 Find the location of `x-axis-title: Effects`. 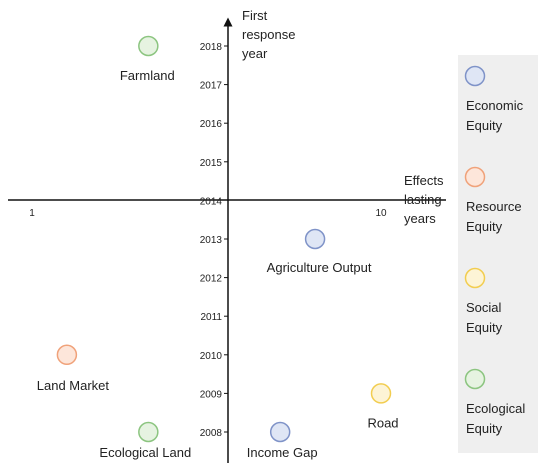

x-axis-title: Effects is located at coordinates (424, 180).